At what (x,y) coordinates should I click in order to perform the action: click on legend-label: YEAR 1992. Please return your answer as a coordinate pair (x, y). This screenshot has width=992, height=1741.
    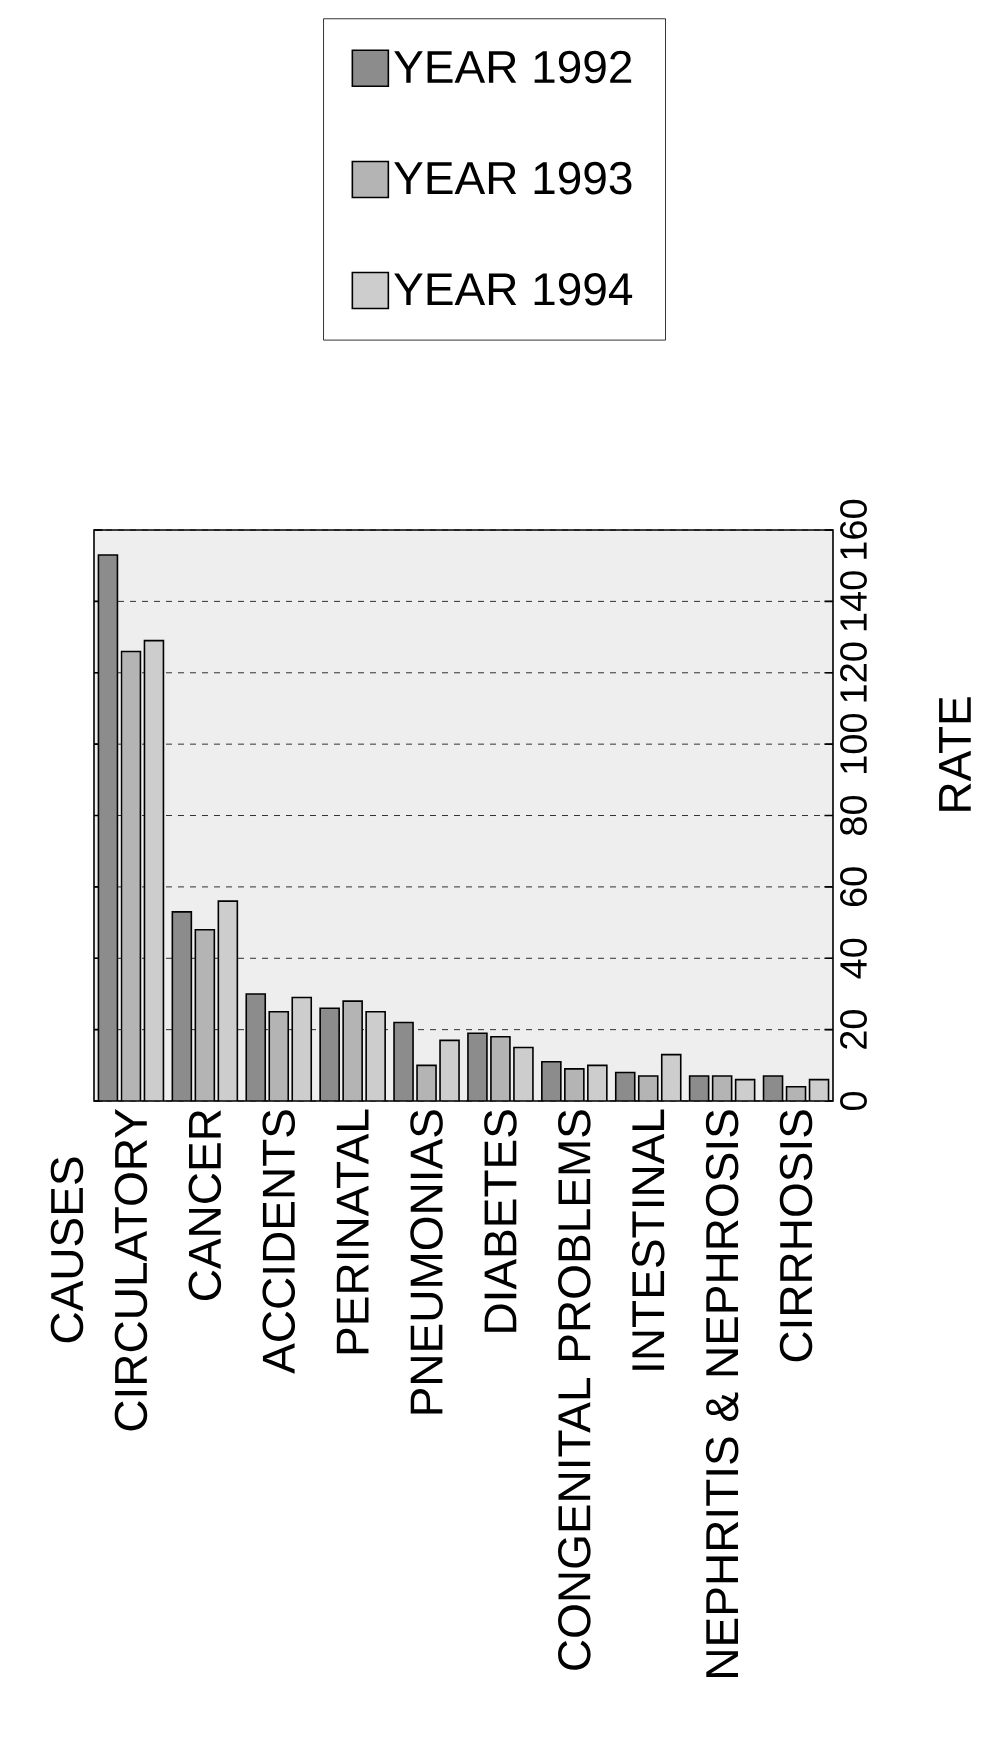
    Looking at the image, I should click on (513, 67).